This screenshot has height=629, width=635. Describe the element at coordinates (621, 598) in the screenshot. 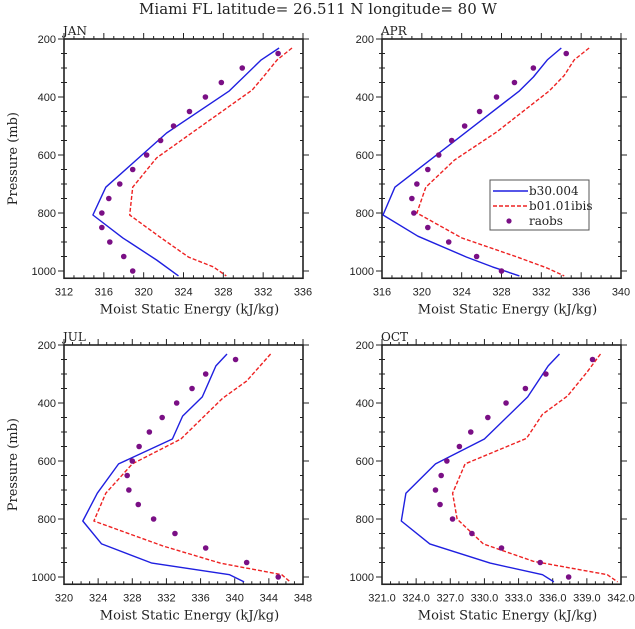

I see `x-tick-label: 342.0` at that location.